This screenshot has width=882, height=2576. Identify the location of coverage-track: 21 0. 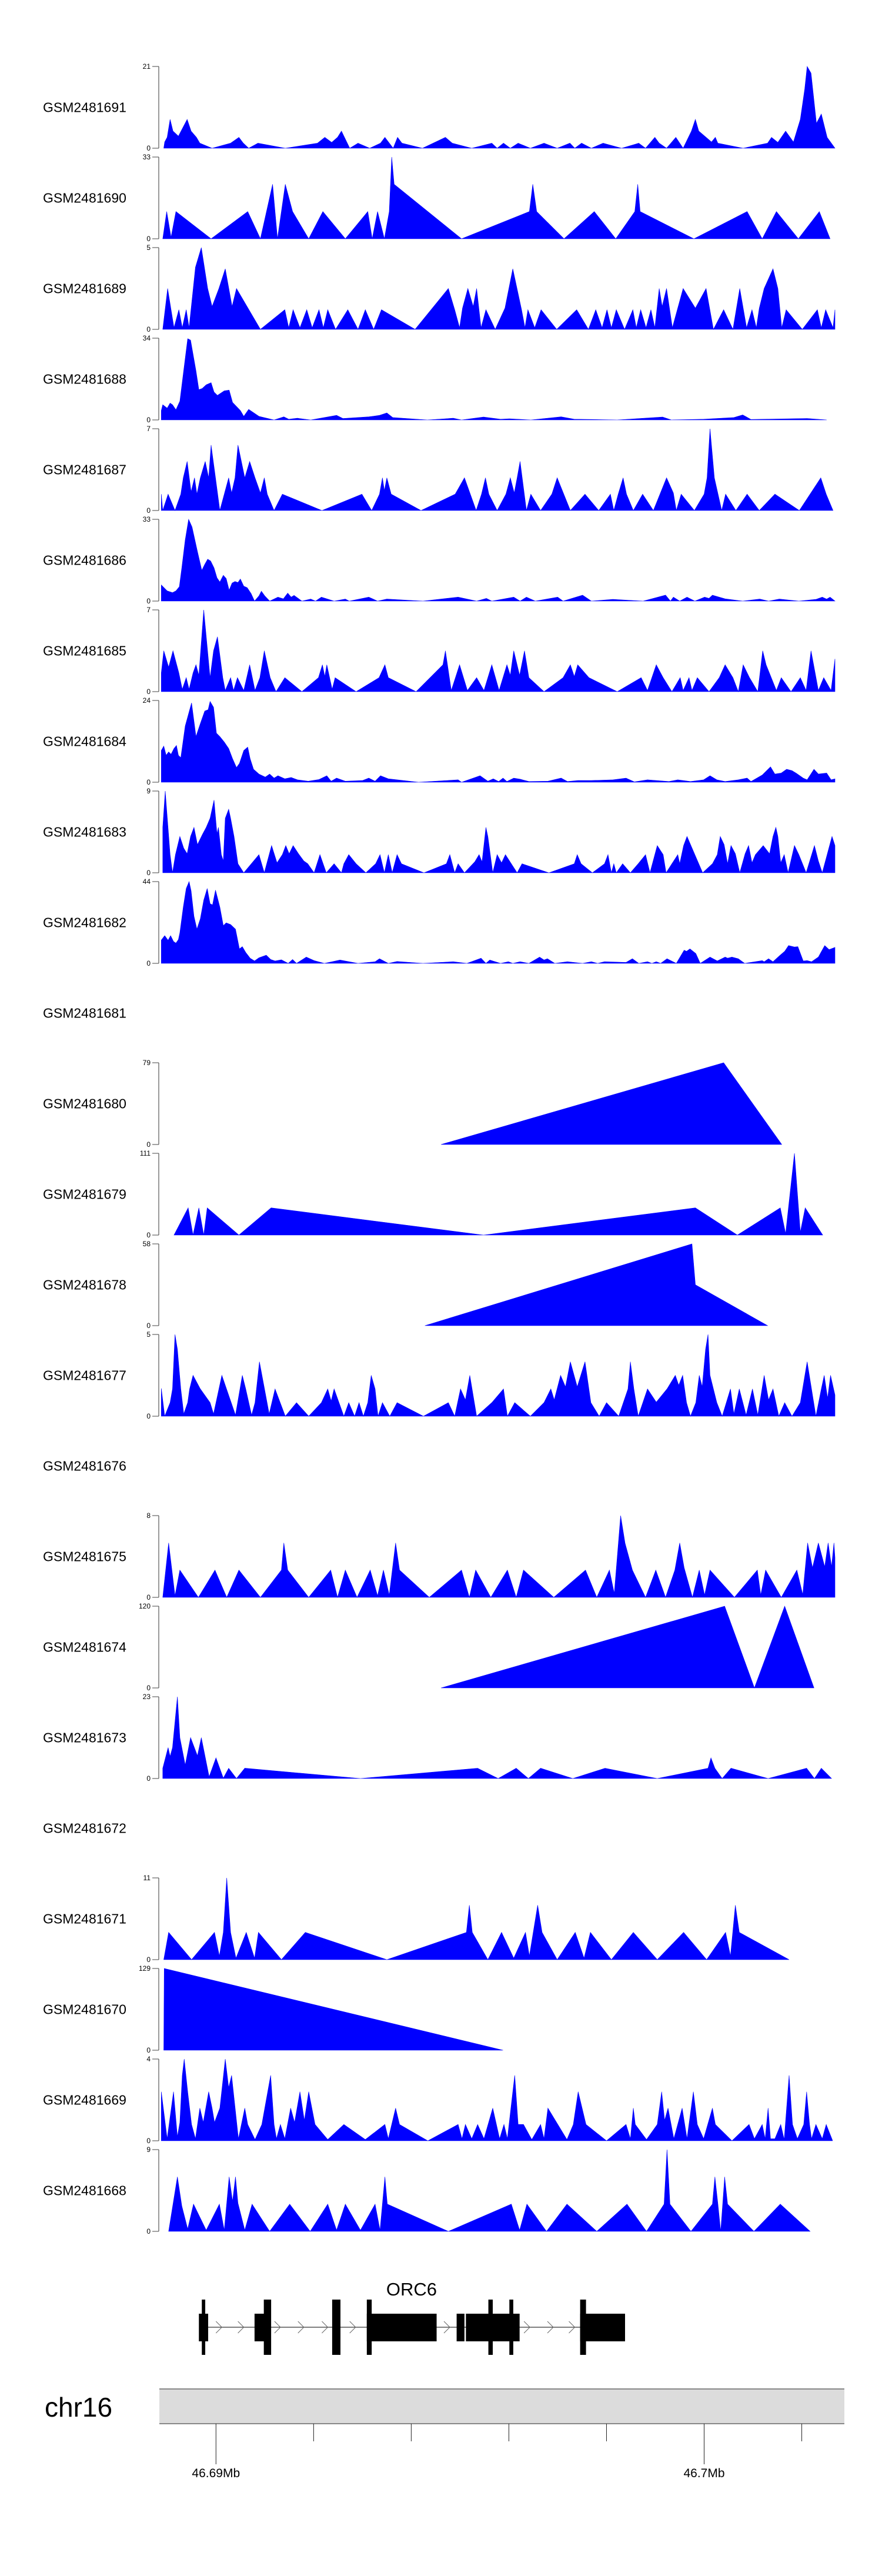
(489, 107).